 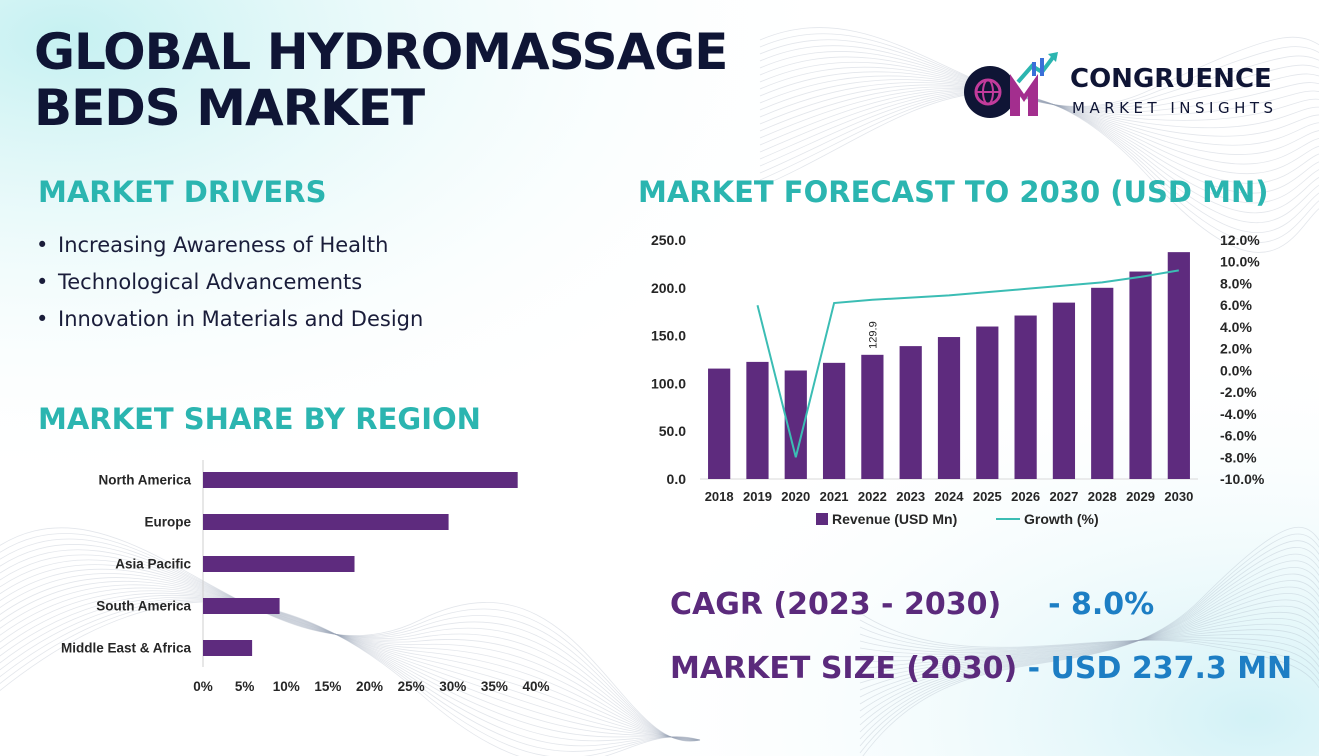 What do you see at coordinates (1238, 392) in the screenshot?
I see `y2-tick-label: -2.0%` at bounding box center [1238, 392].